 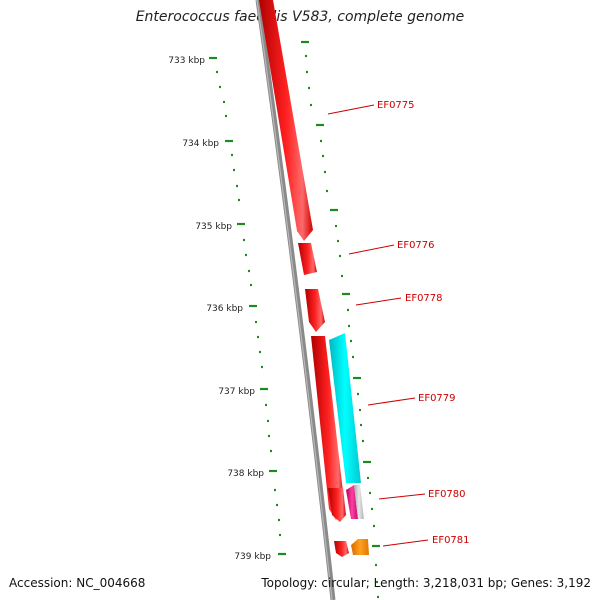 What do you see at coordinates (286, 120) in the screenshot?
I see `gene-ef0775-arrow` at bounding box center [286, 120].